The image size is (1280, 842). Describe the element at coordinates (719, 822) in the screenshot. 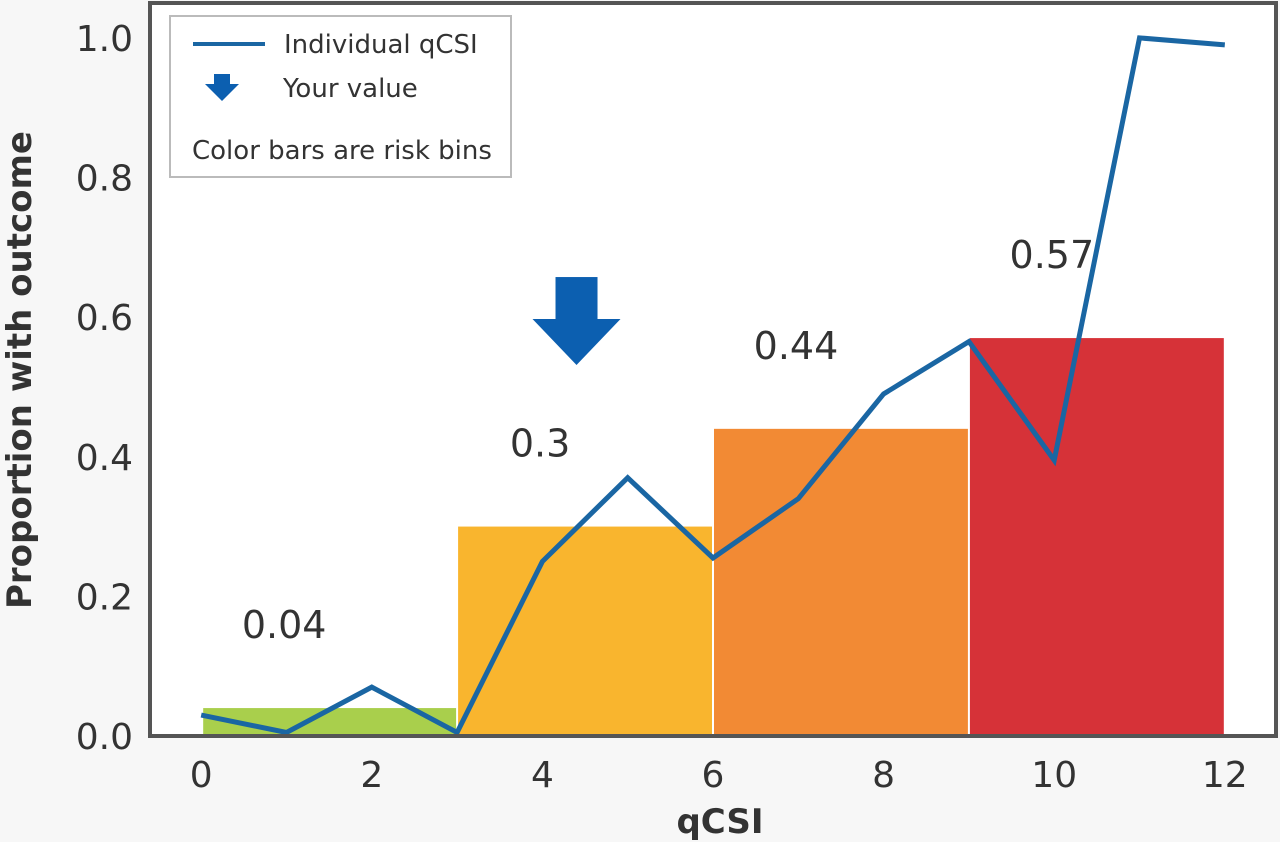

I see `x-axis-label: qCSI` at that location.